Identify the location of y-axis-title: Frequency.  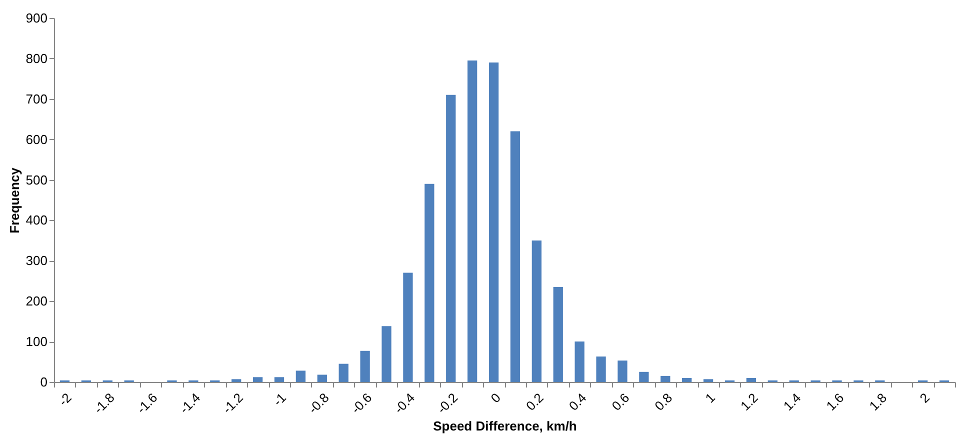
(14, 200).